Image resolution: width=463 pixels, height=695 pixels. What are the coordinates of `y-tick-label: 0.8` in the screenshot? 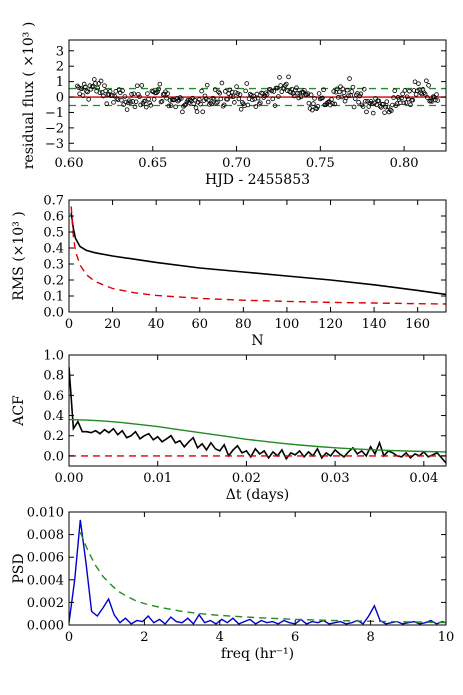 It's located at (53, 376).